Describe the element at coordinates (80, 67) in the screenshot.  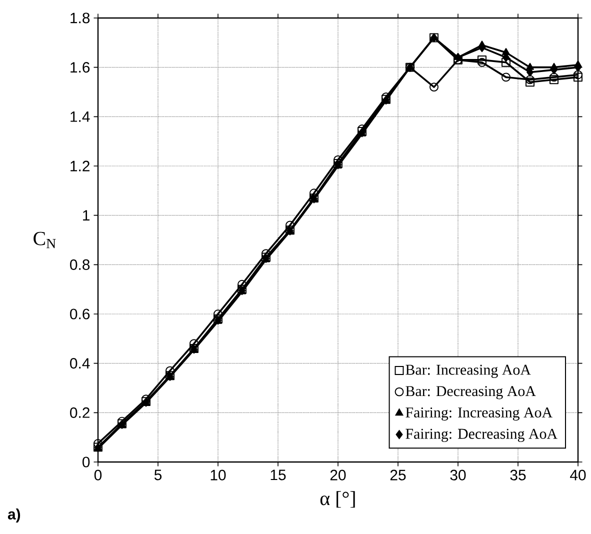
I see `y-tick-label: 1.6` at that location.